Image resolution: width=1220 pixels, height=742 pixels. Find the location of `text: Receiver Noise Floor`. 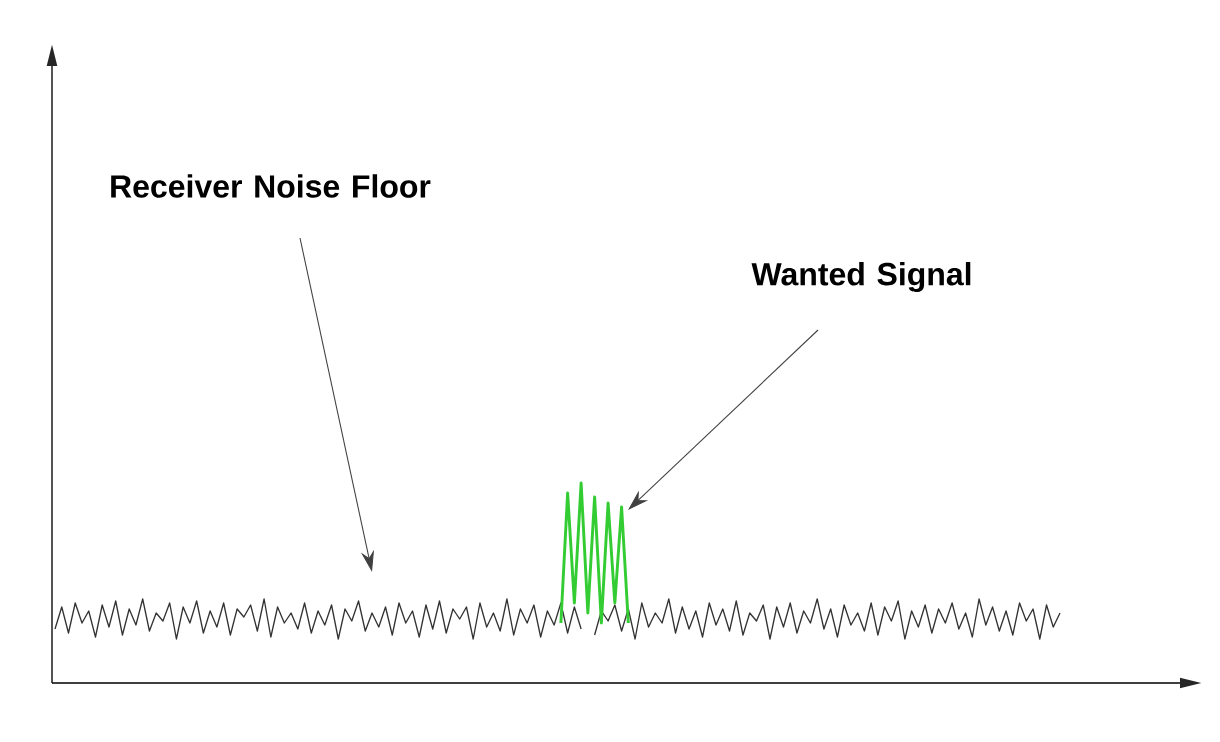

text: Receiver Noise Floor is located at coordinates (271, 186).